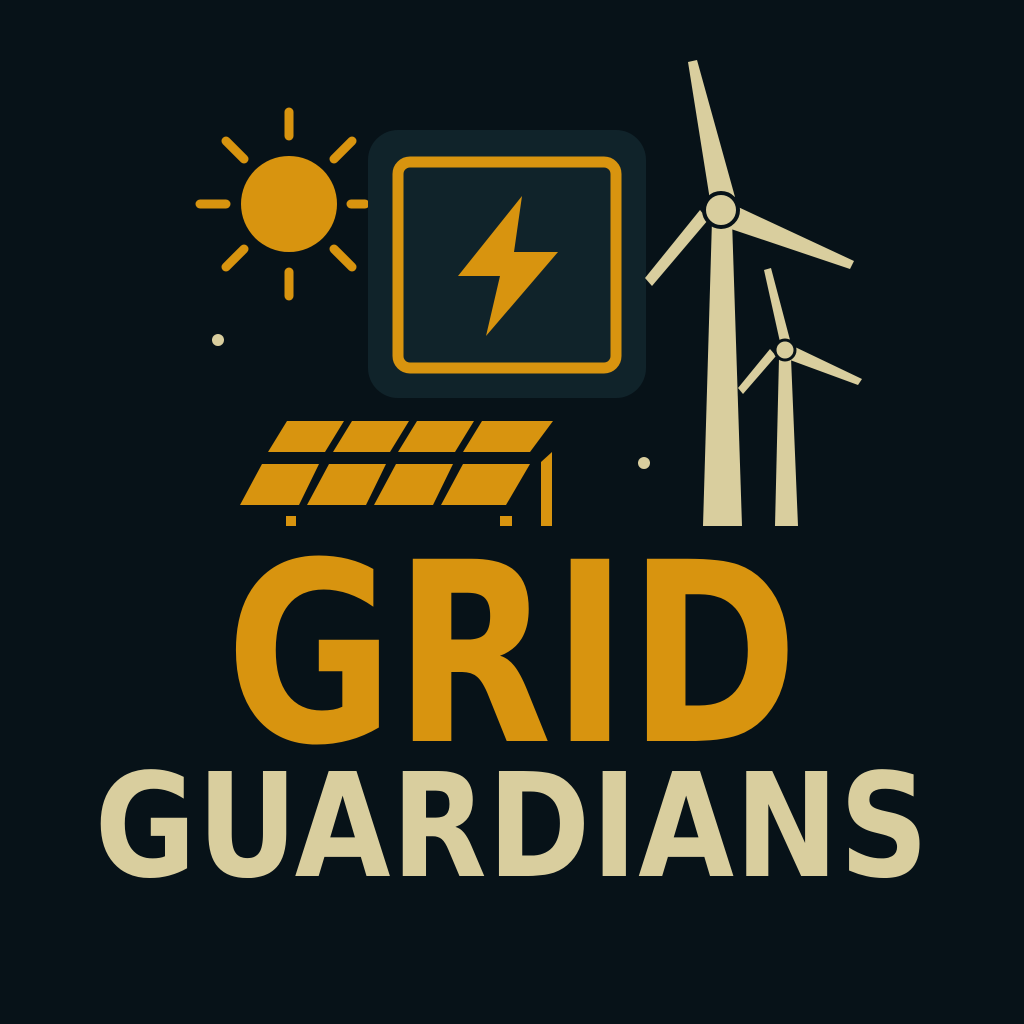  I want to click on battery-lightning-icon, so click(507, 264).